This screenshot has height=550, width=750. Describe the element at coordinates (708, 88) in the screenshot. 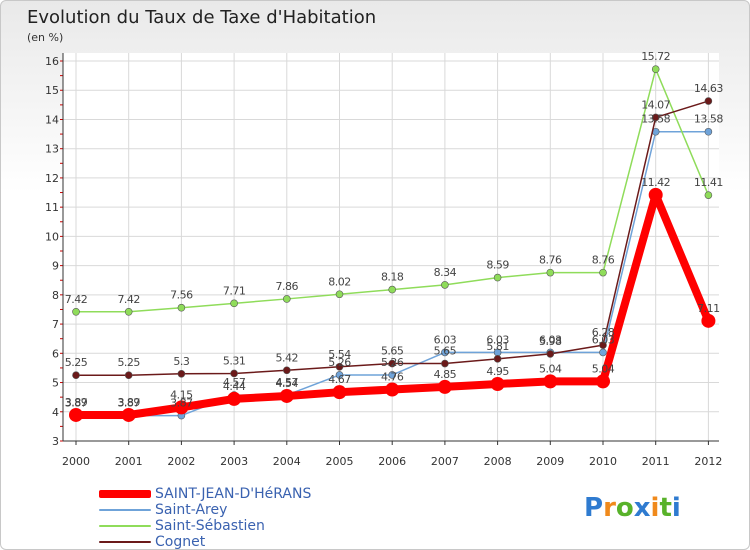

I see `data-label: 14.63` at that location.